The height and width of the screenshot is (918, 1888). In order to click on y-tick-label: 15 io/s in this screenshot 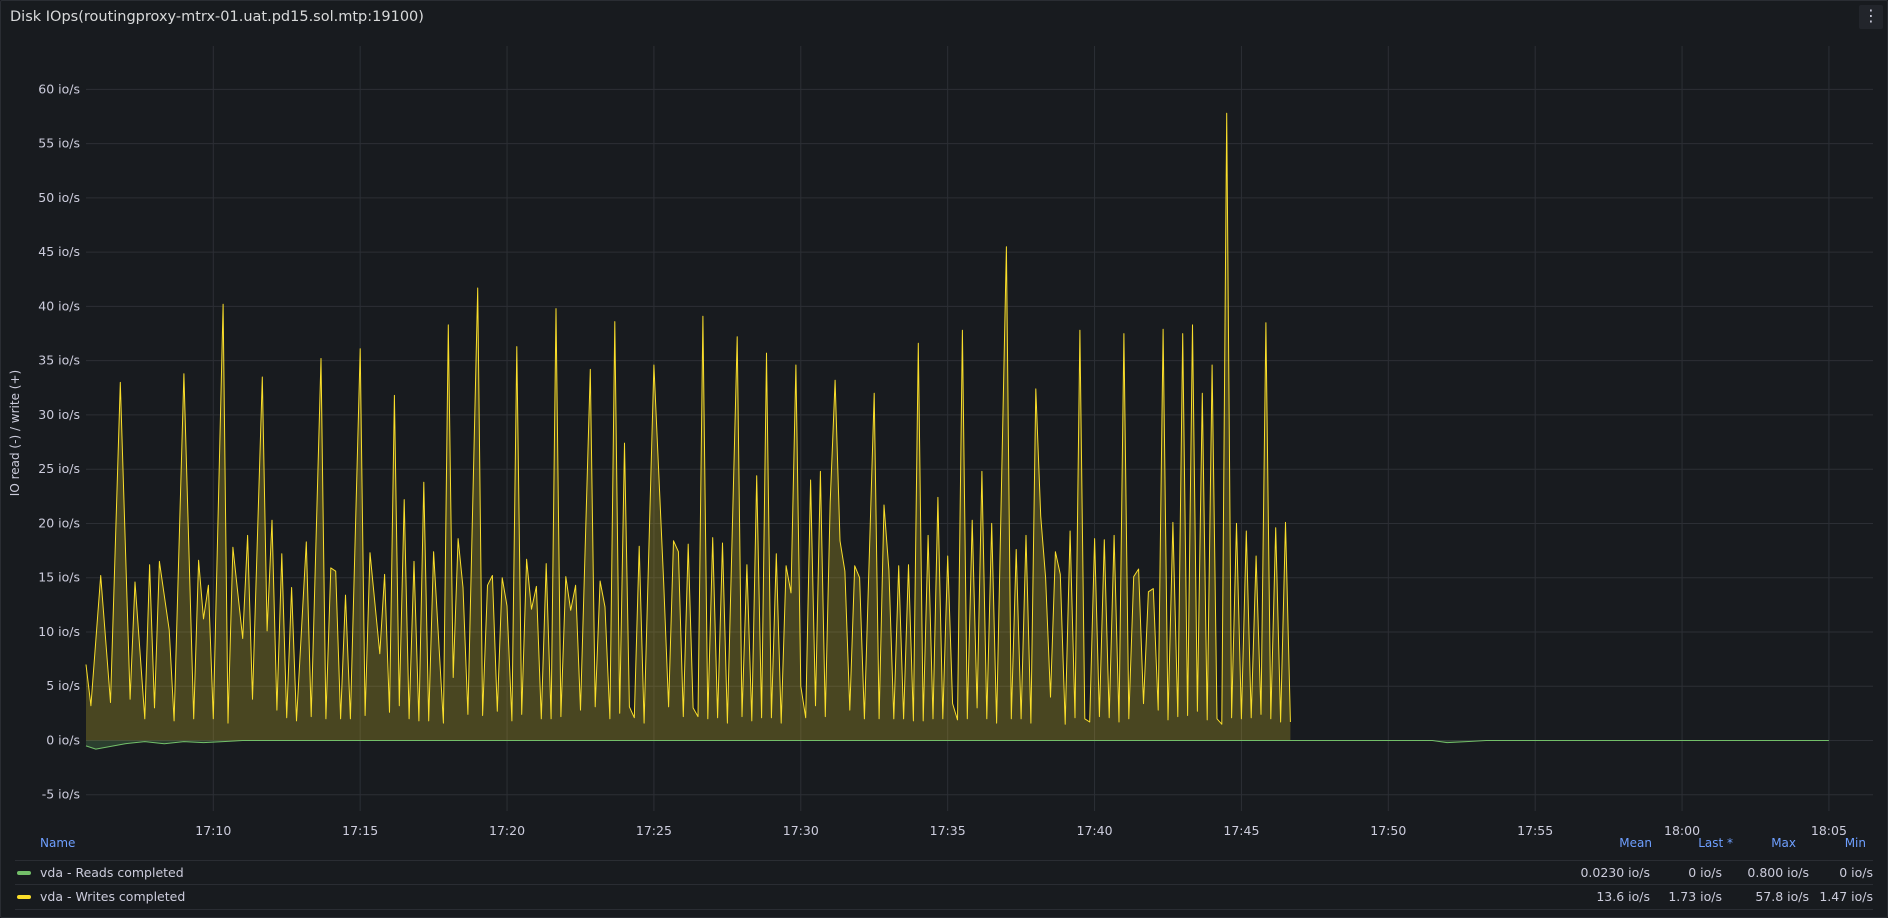, I will do `click(59, 577)`.